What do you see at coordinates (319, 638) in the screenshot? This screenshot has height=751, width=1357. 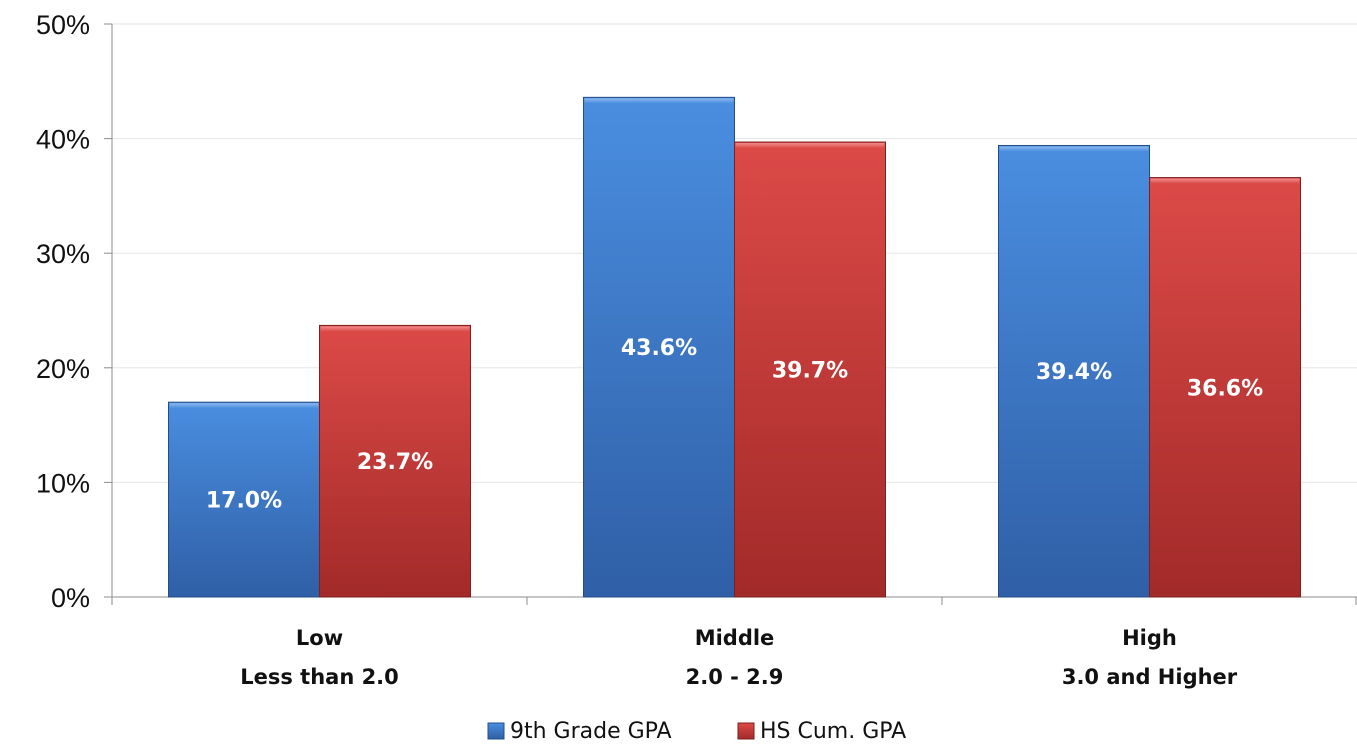 I see `x-category-label: Low` at bounding box center [319, 638].